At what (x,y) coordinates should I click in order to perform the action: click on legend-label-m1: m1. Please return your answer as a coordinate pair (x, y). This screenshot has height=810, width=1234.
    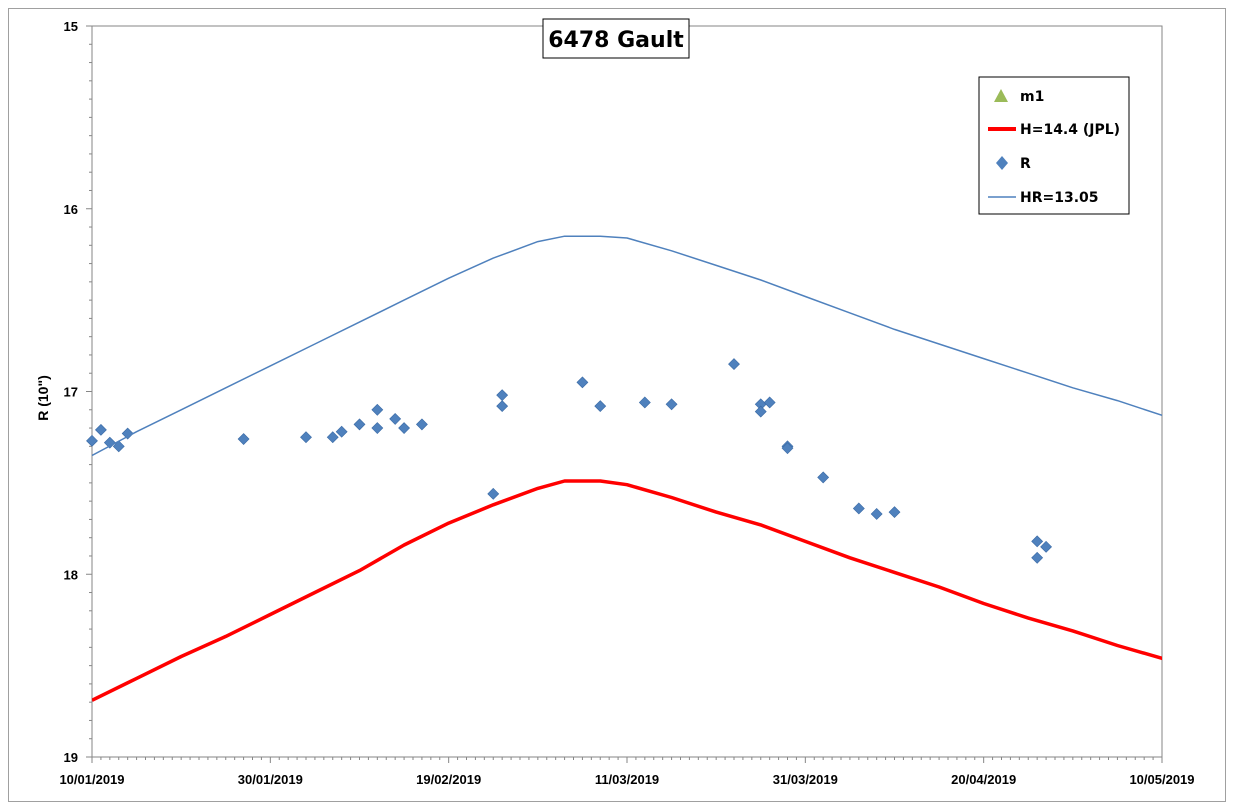
    Looking at the image, I should click on (1032, 97).